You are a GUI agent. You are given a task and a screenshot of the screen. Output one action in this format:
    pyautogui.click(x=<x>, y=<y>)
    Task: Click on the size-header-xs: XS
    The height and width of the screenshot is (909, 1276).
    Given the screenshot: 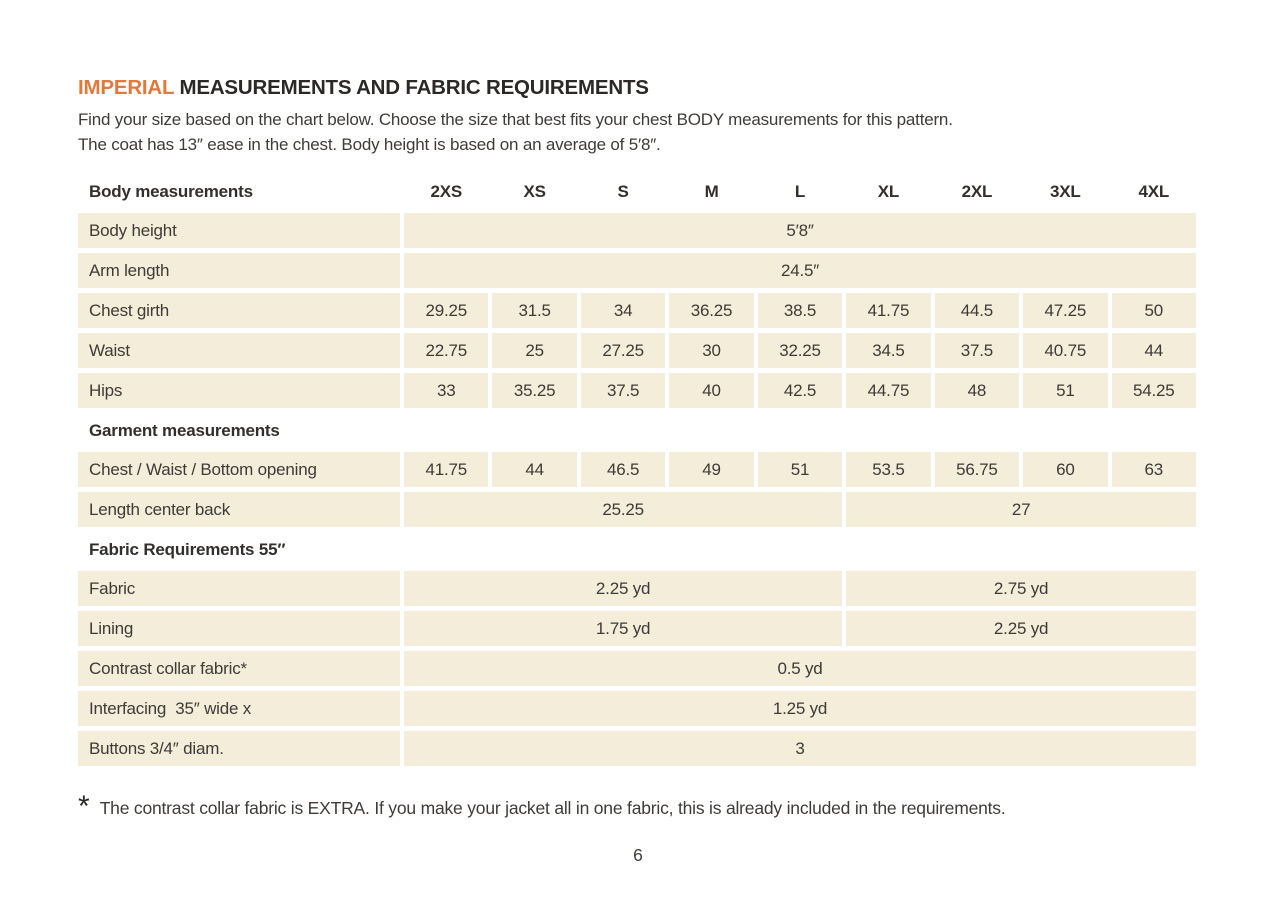 What is the action you would take?
    pyautogui.click(x=534, y=191)
    